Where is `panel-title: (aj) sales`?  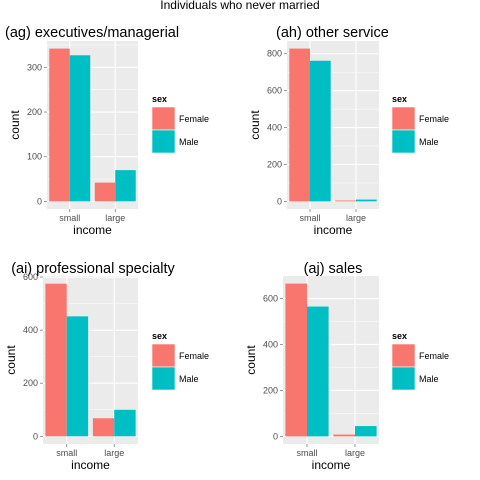 panel-title: (aj) sales is located at coordinates (333, 269).